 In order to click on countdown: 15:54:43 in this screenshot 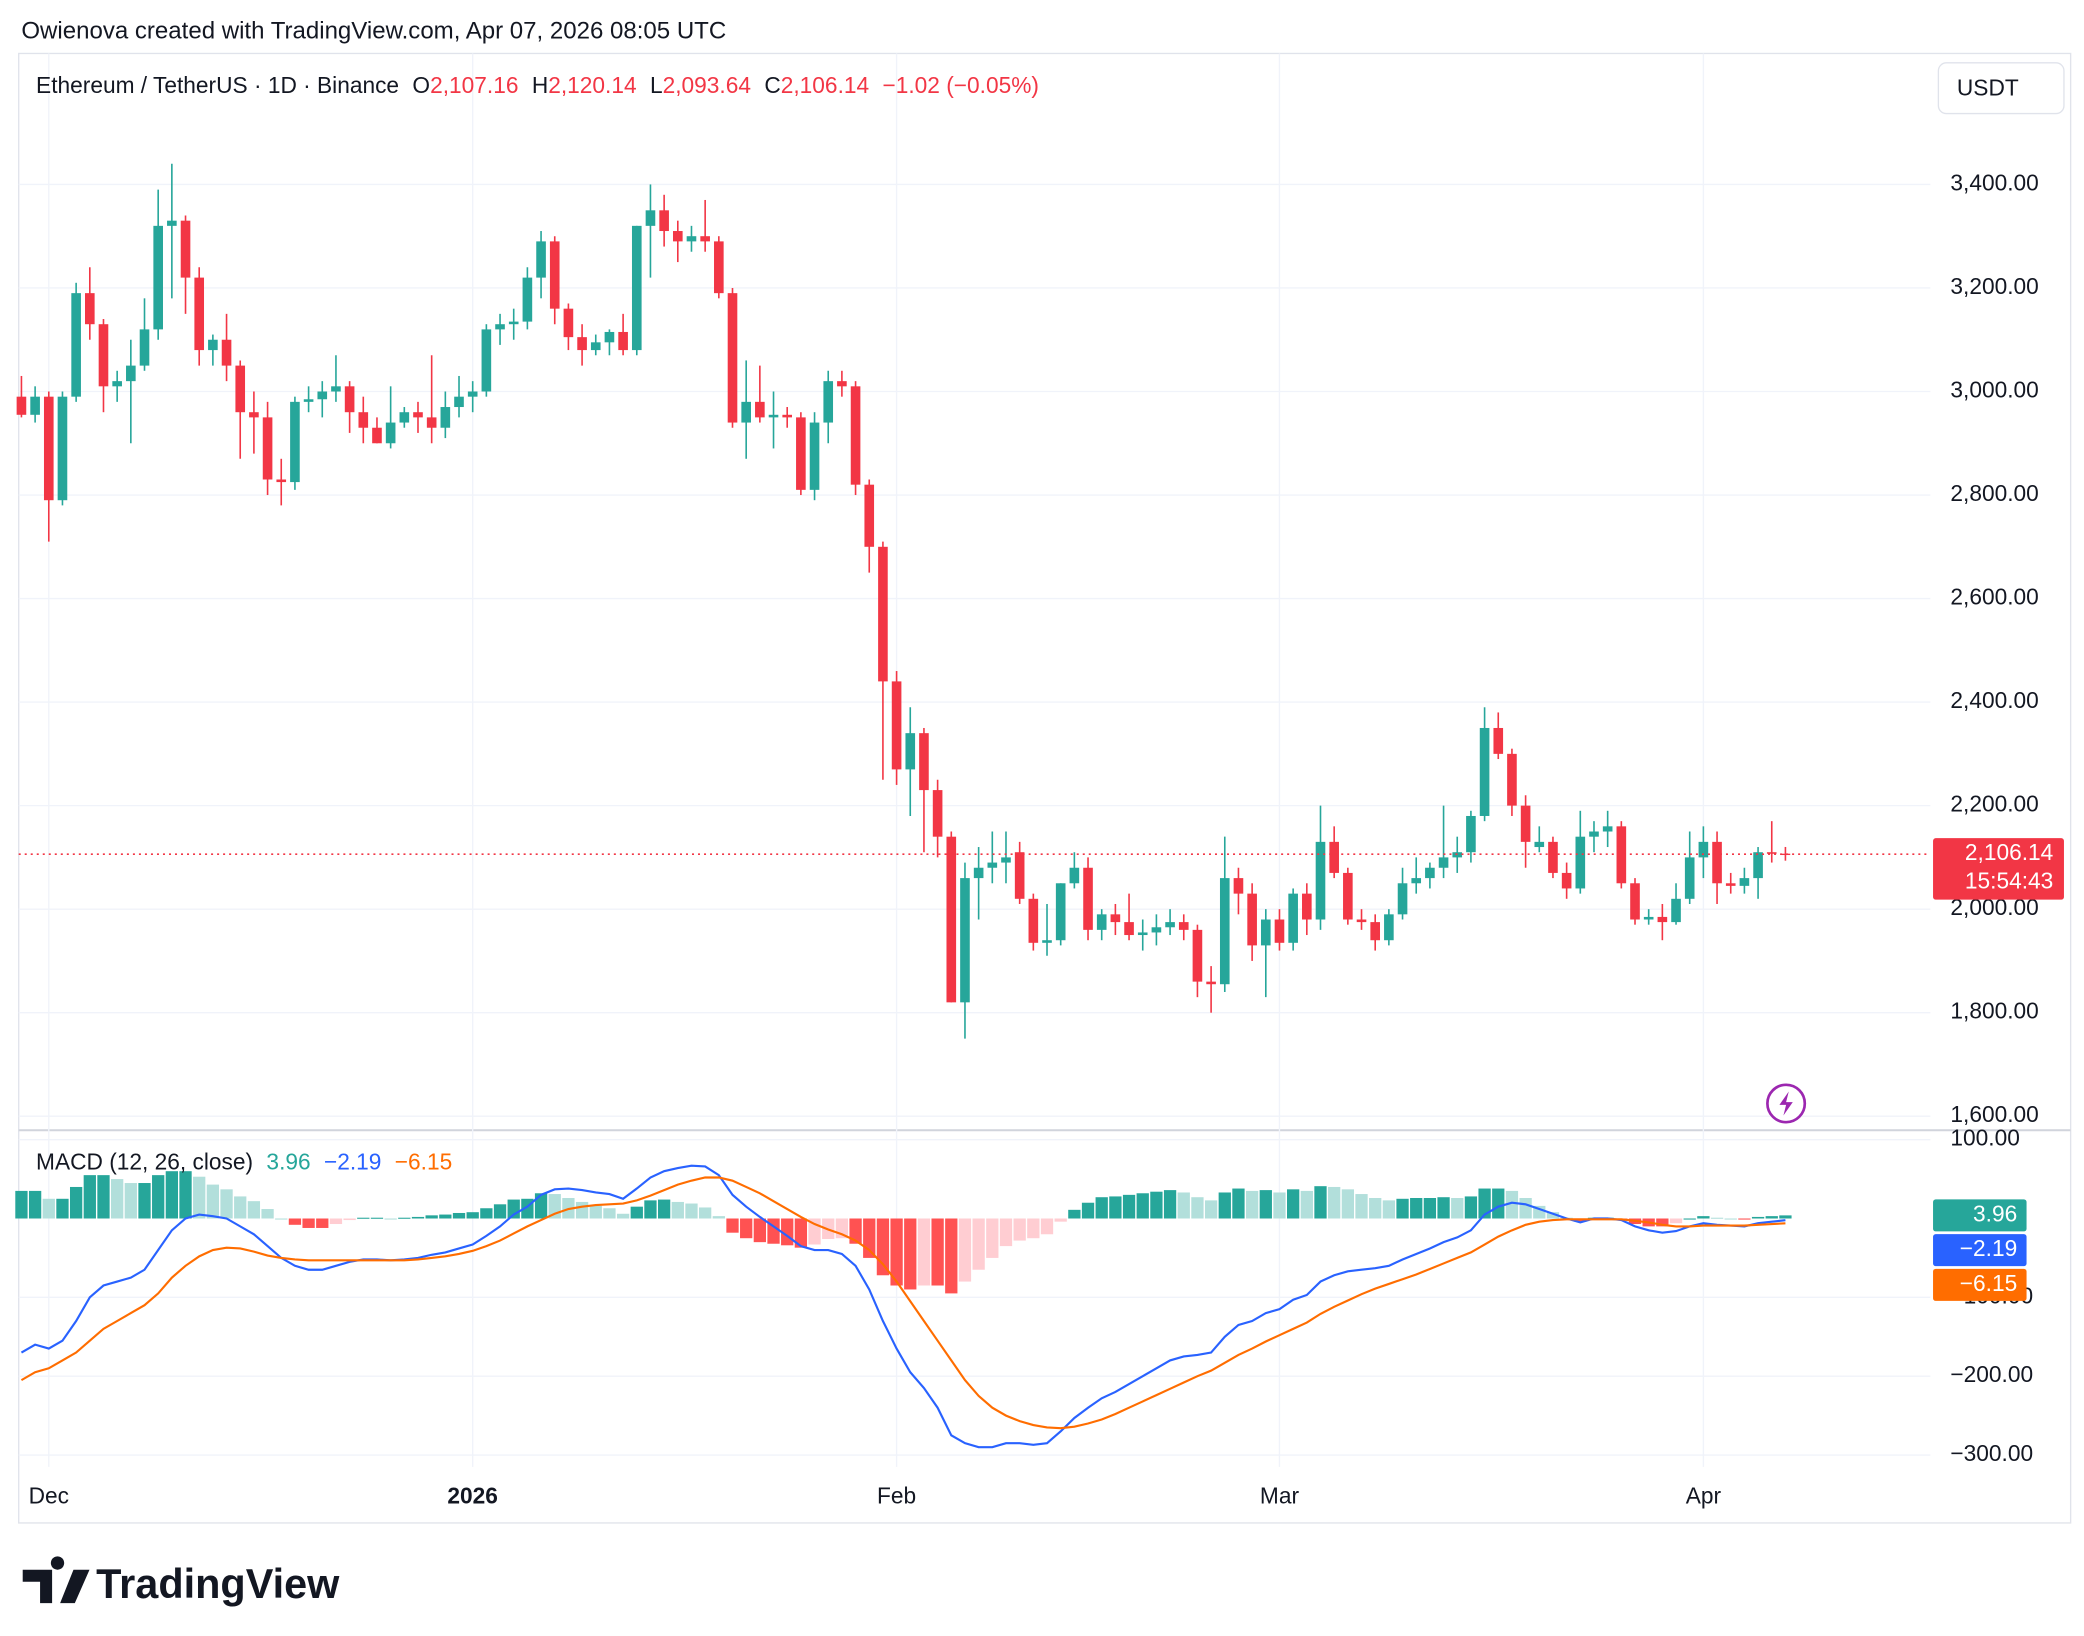, I will do `click(2009, 880)`.